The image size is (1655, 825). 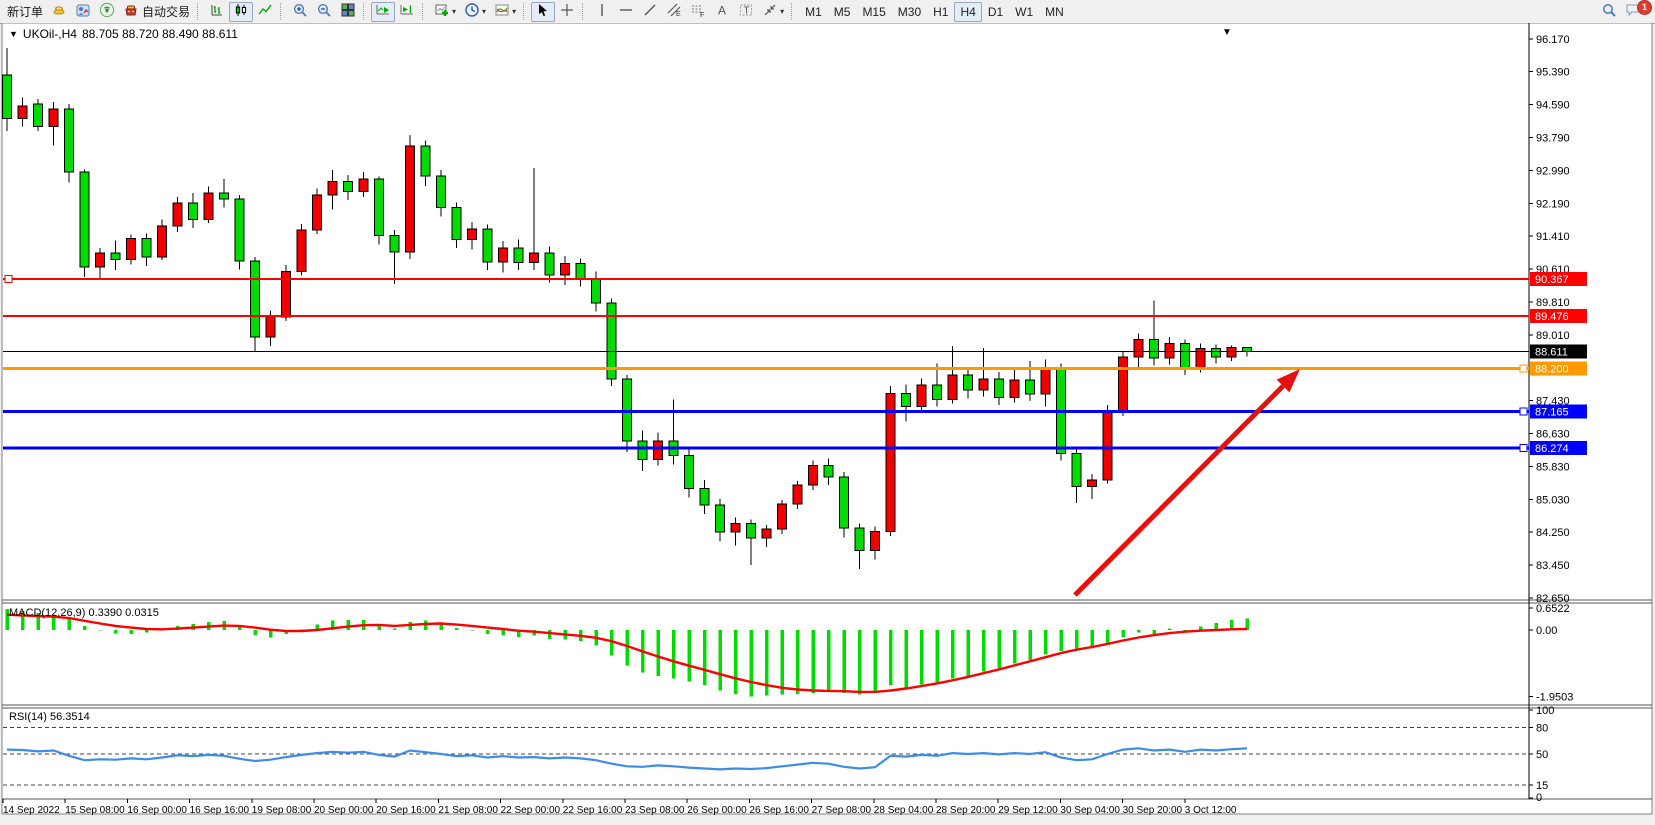 I want to click on crosshair-tool-button, so click(x=567, y=12).